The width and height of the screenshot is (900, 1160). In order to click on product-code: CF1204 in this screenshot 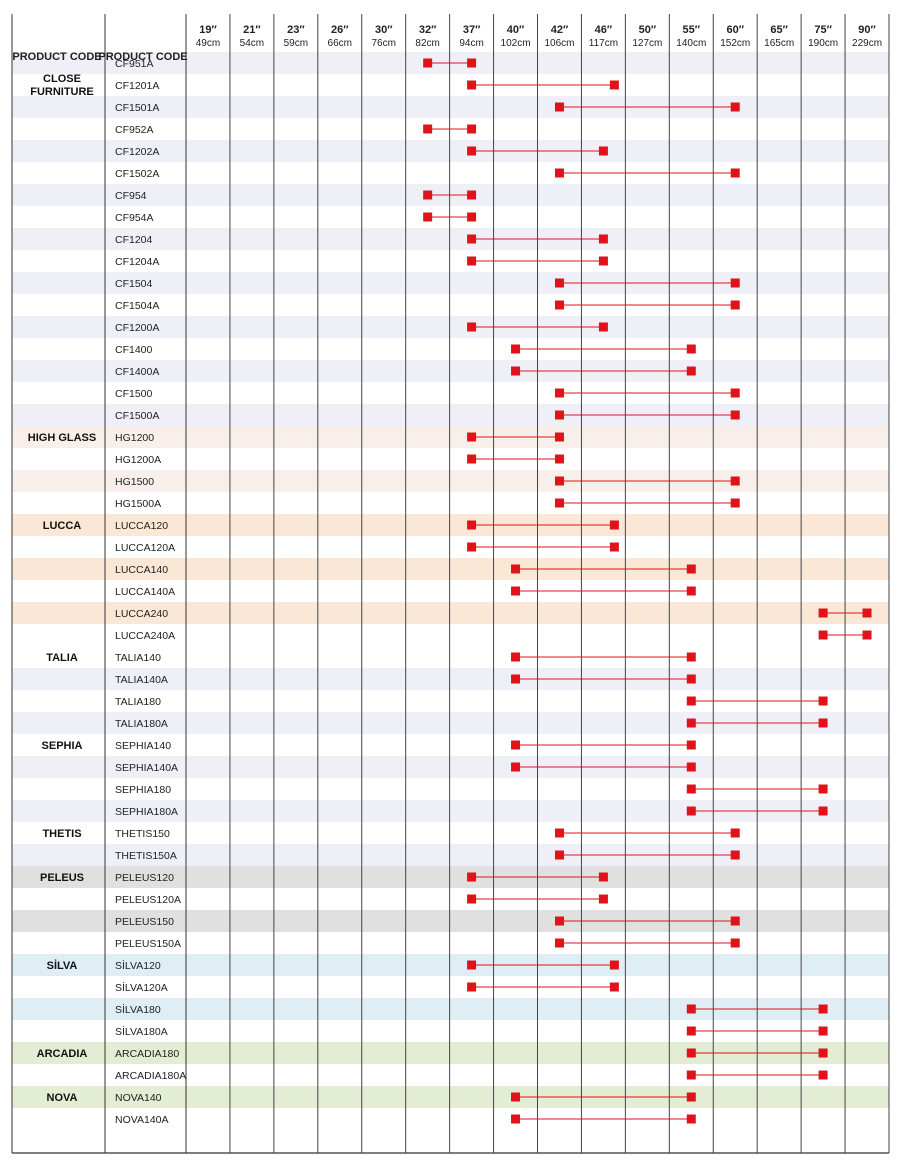, I will do `click(134, 240)`.